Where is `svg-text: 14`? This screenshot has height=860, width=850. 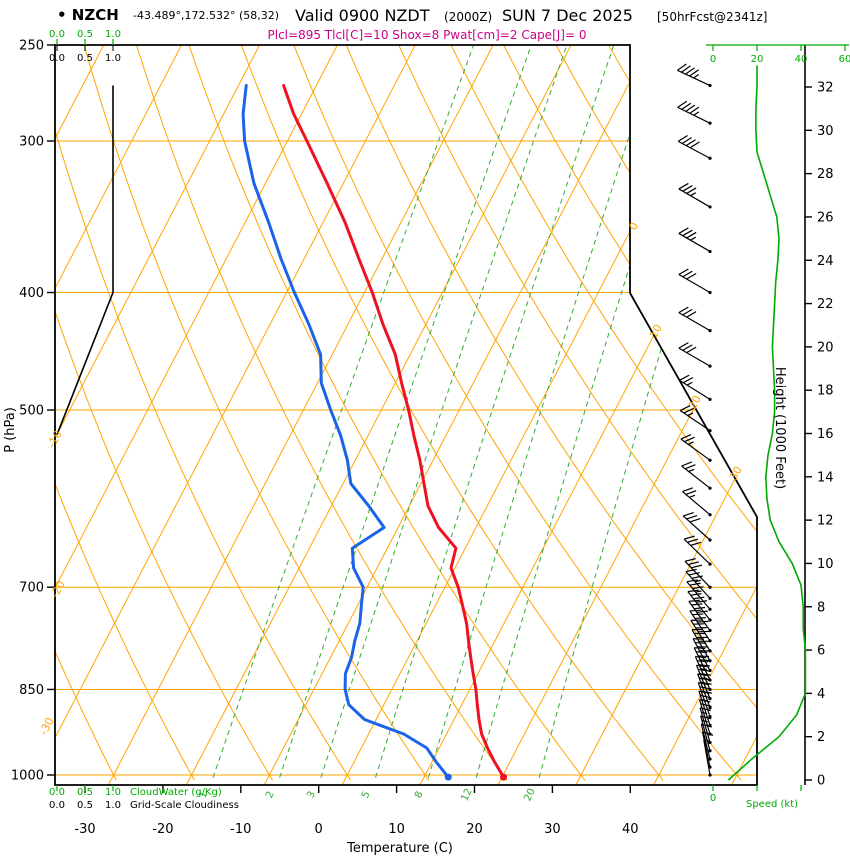
svg-text: 14 is located at coordinates (825, 477).